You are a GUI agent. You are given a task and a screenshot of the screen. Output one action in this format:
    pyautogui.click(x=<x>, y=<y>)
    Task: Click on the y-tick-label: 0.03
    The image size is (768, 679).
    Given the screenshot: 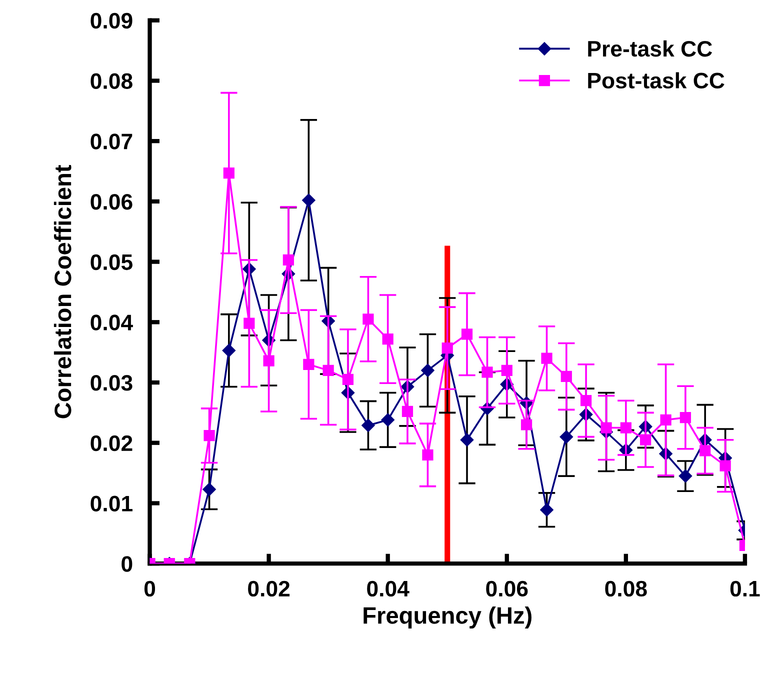 What is the action you would take?
    pyautogui.click(x=111, y=383)
    